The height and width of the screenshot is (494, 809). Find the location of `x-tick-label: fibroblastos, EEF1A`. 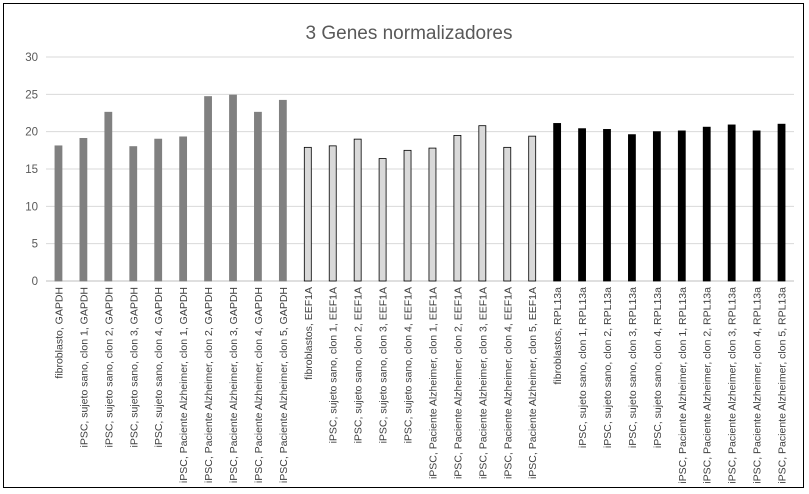

x-tick-label: fibroblastos, EEF1A is located at coordinates (309, 333).